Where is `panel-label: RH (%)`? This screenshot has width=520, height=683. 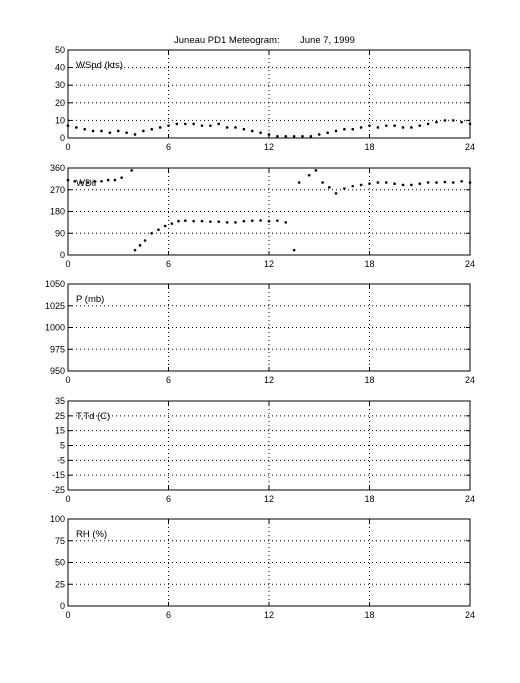
panel-label: RH (%) is located at coordinates (91, 534).